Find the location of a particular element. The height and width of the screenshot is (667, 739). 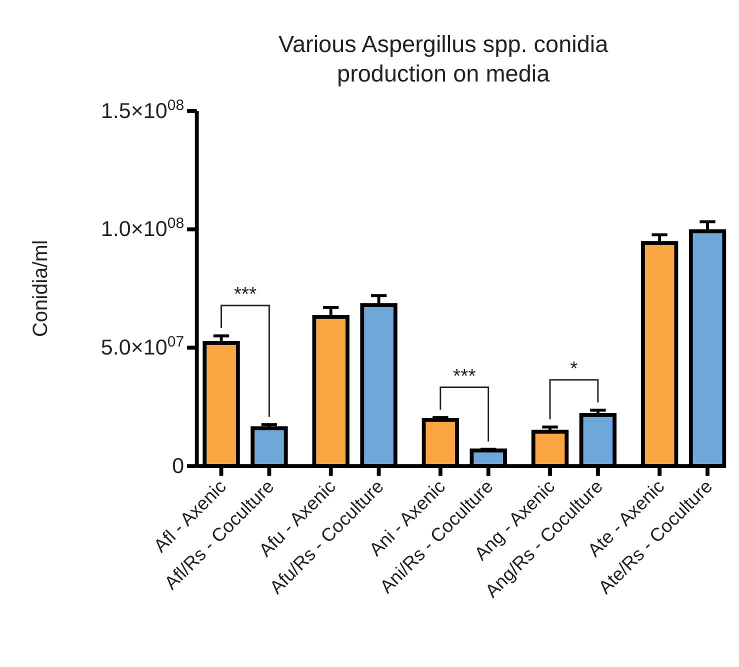

y-tick-label: 5.0×10$^{07}$ is located at coordinates (142, 346).